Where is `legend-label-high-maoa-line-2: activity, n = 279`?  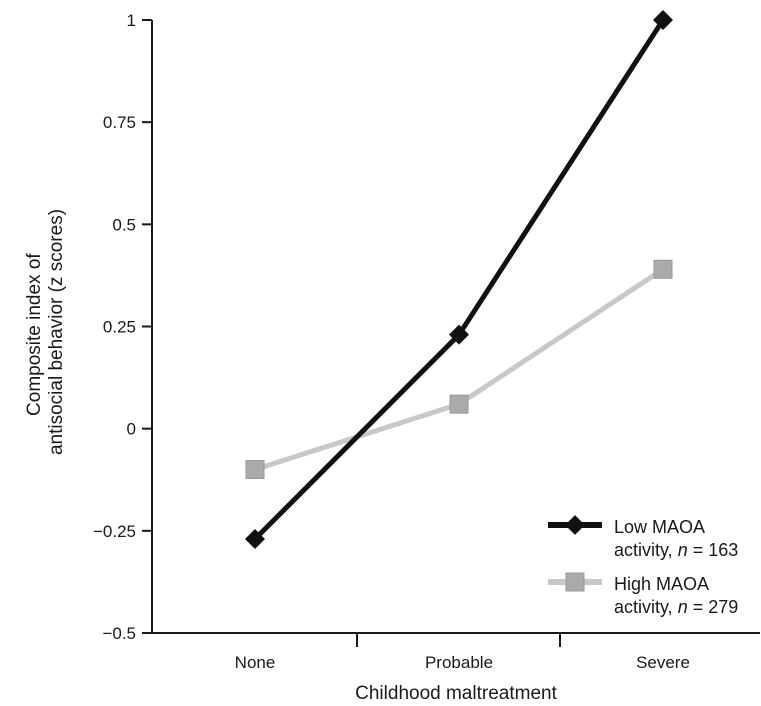
legend-label-high-maoa-line-2: activity, n = 279 is located at coordinates (676, 607).